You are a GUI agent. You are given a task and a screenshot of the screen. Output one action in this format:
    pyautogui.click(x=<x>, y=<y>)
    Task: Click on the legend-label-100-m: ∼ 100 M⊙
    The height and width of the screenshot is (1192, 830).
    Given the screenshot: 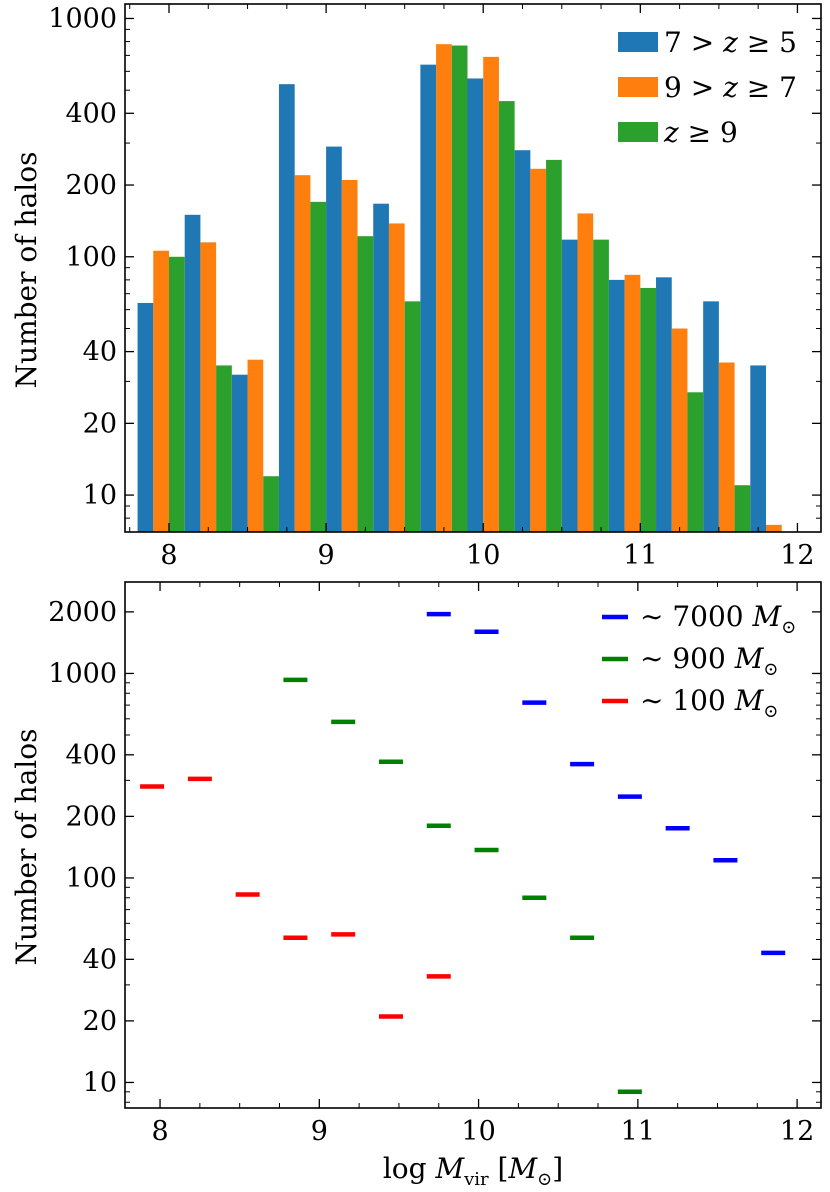 What is the action you would take?
    pyautogui.click(x=709, y=703)
    